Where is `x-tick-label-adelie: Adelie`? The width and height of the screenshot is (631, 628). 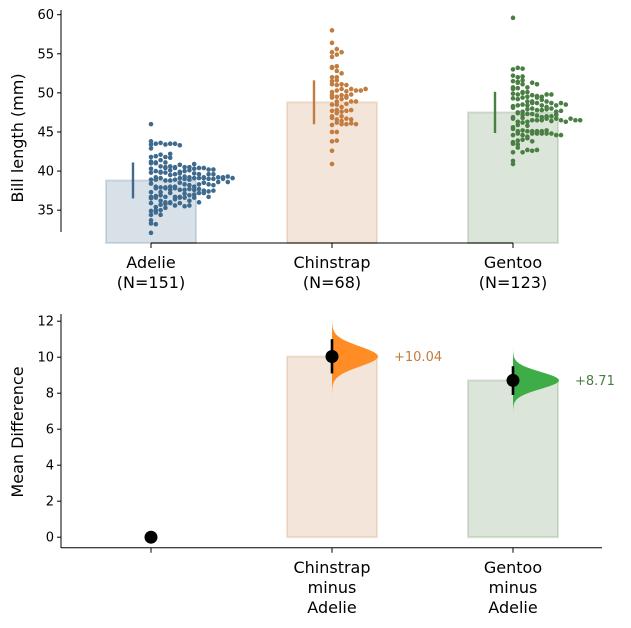 x-tick-label-adelie: Adelie is located at coordinates (150, 262).